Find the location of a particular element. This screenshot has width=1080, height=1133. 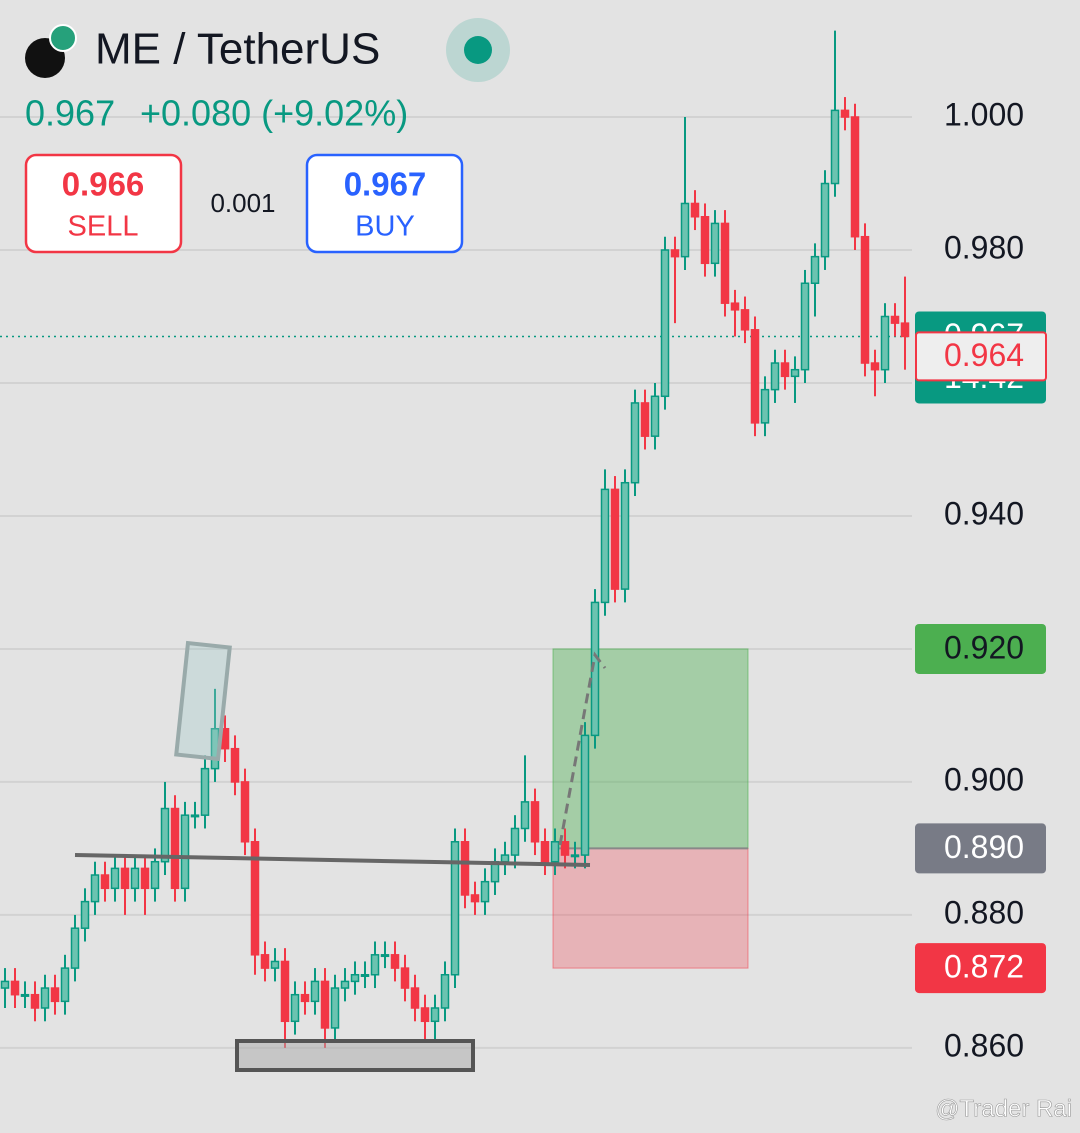

status-dot is located at coordinates (478, 50).